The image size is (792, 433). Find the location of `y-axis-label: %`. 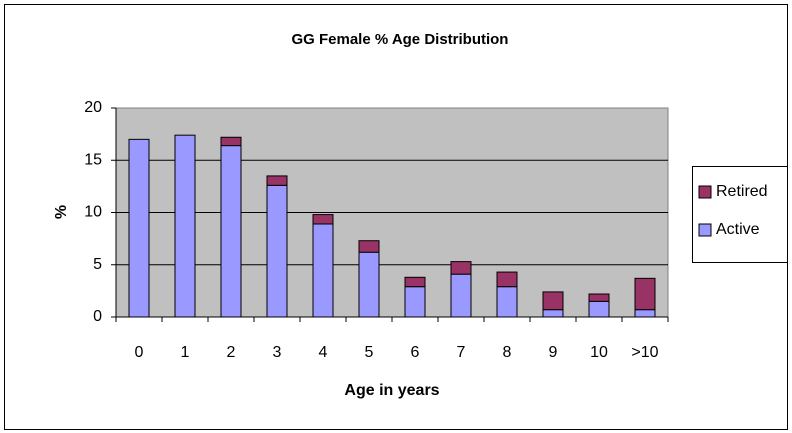

y-axis-label: % is located at coordinates (61, 212).